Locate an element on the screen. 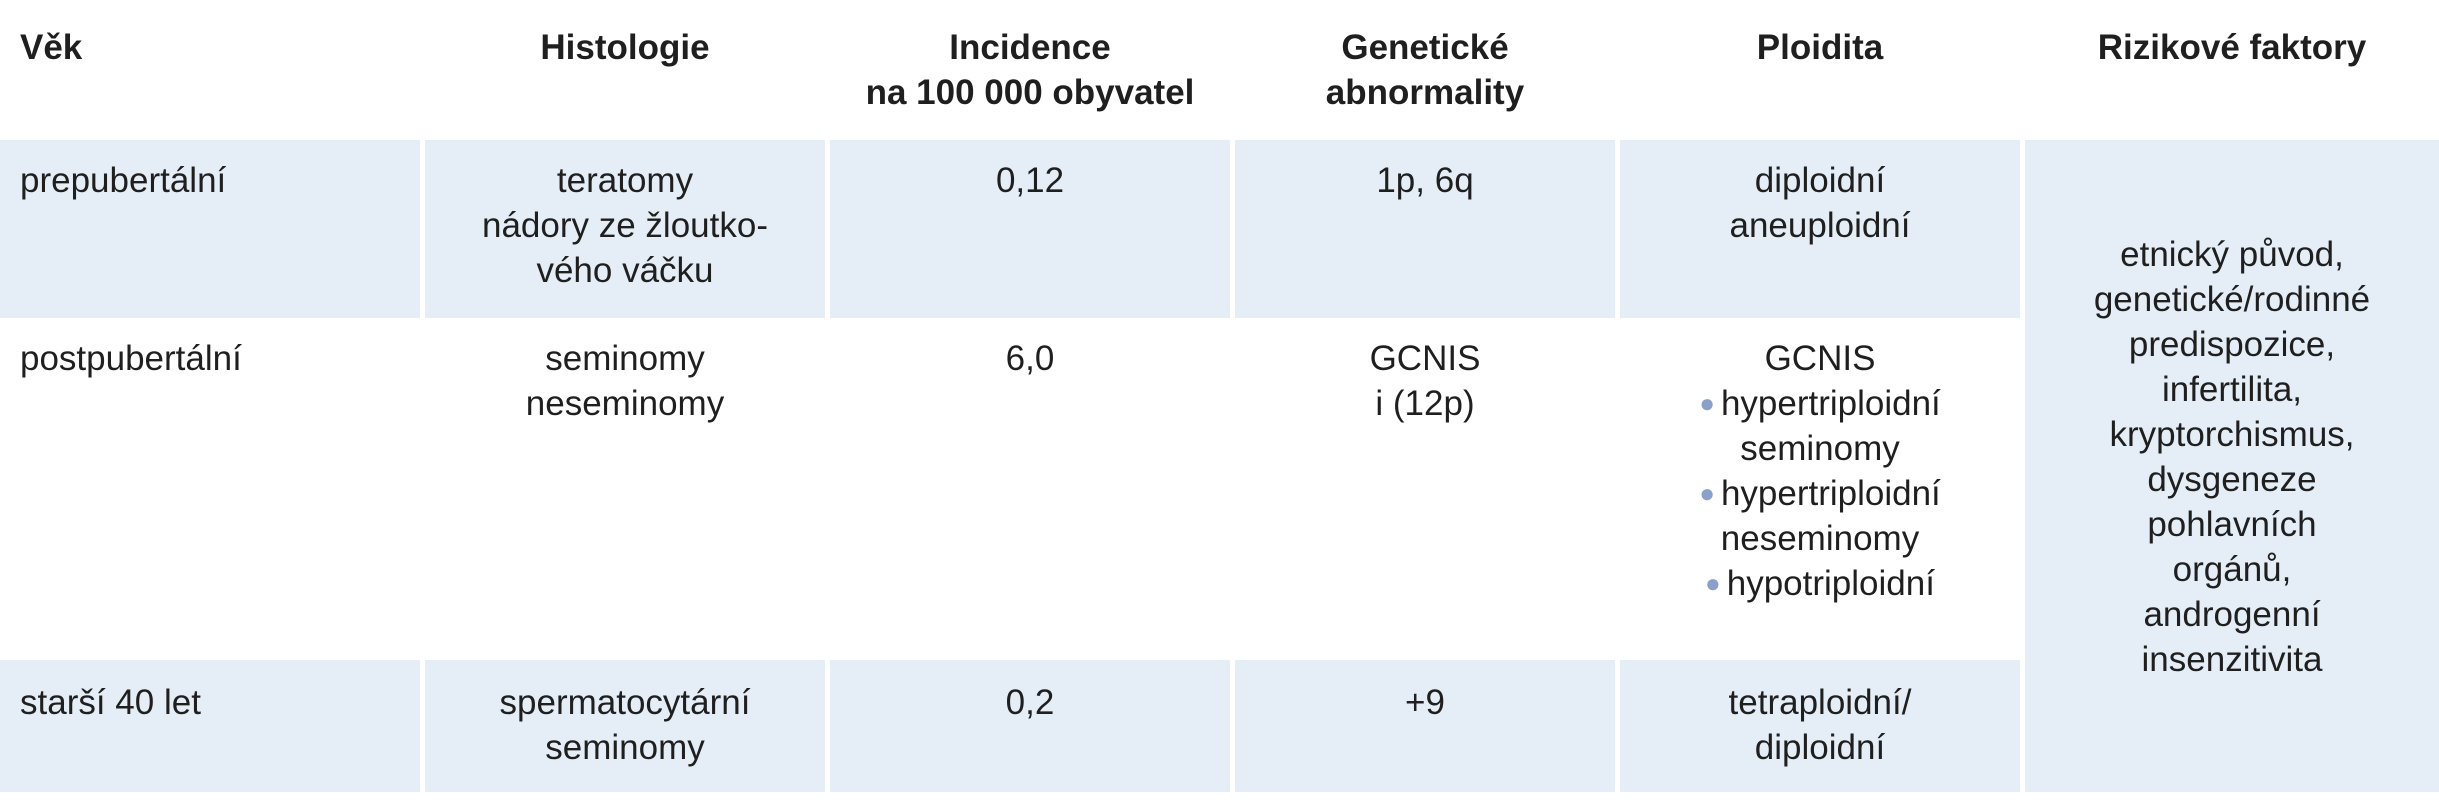  risk-factor-line: pohlavních is located at coordinates (2232, 524).